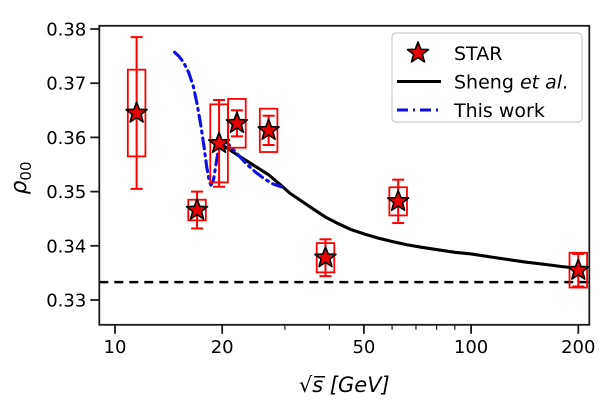 The width and height of the screenshot is (610, 406). Describe the element at coordinates (499, 111) in the screenshot. I see `legend-label-2: This work` at that location.